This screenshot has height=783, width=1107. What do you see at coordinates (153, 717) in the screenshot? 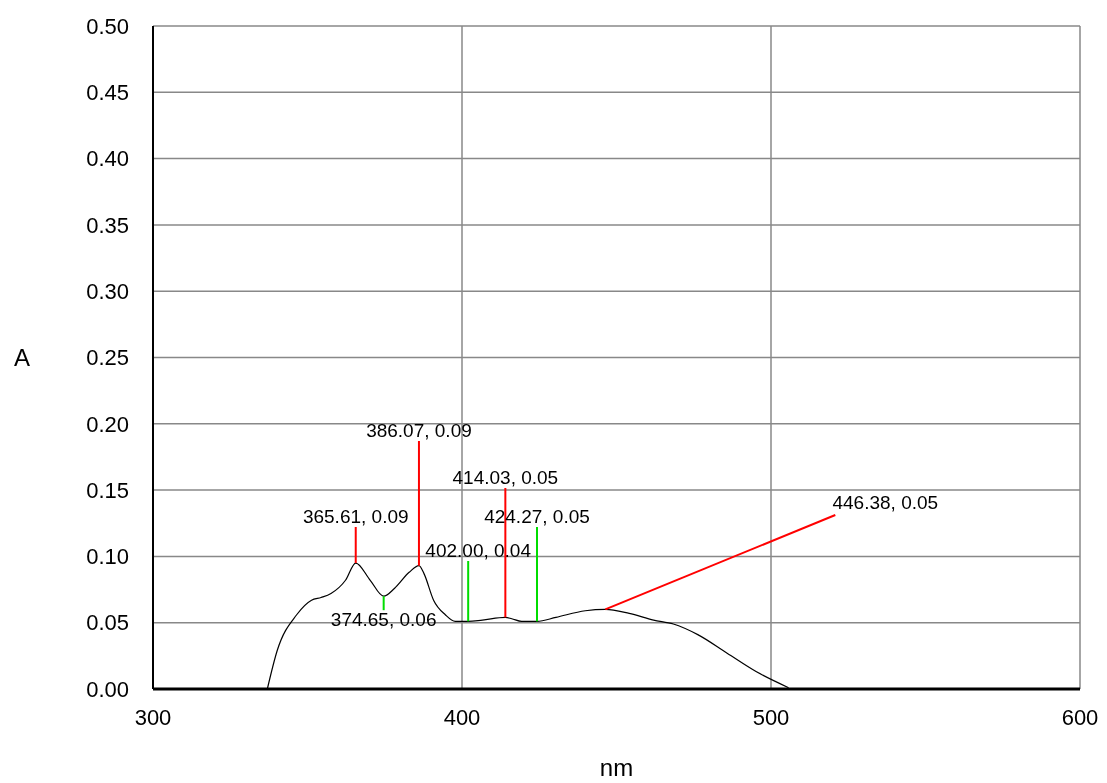
I see `x-tick-label: 300` at bounding box center [153, 717].